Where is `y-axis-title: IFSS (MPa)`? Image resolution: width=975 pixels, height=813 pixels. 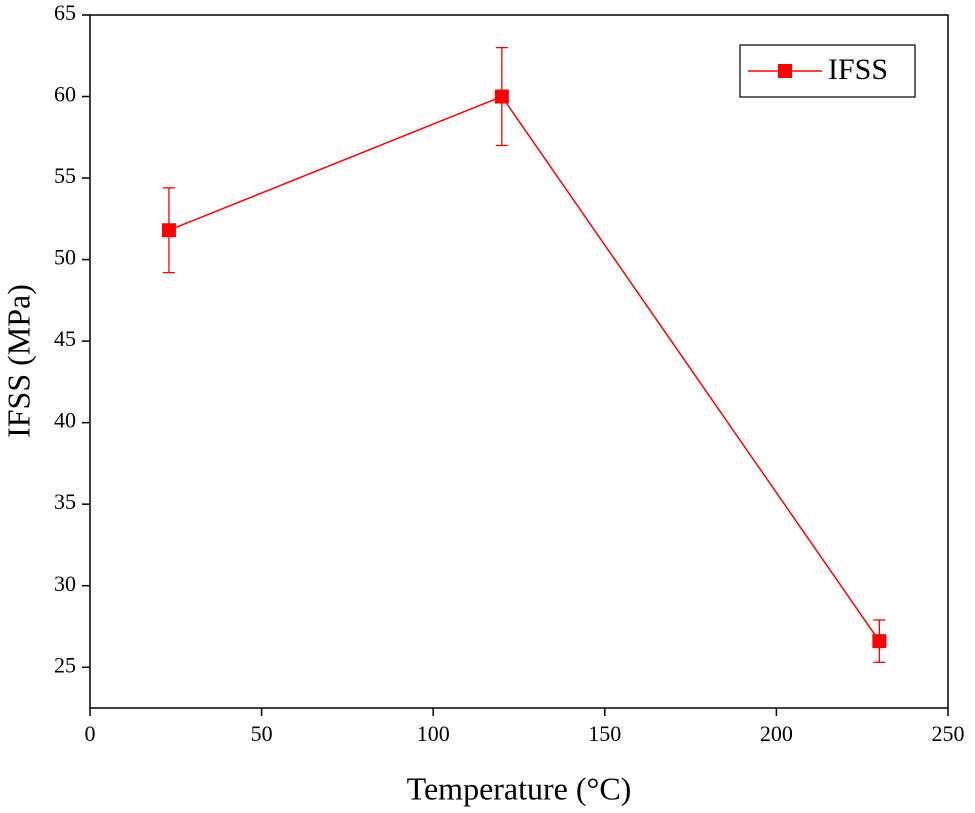
y-axis-title: IFSS (MPa) is located at coordinates (18, 361).